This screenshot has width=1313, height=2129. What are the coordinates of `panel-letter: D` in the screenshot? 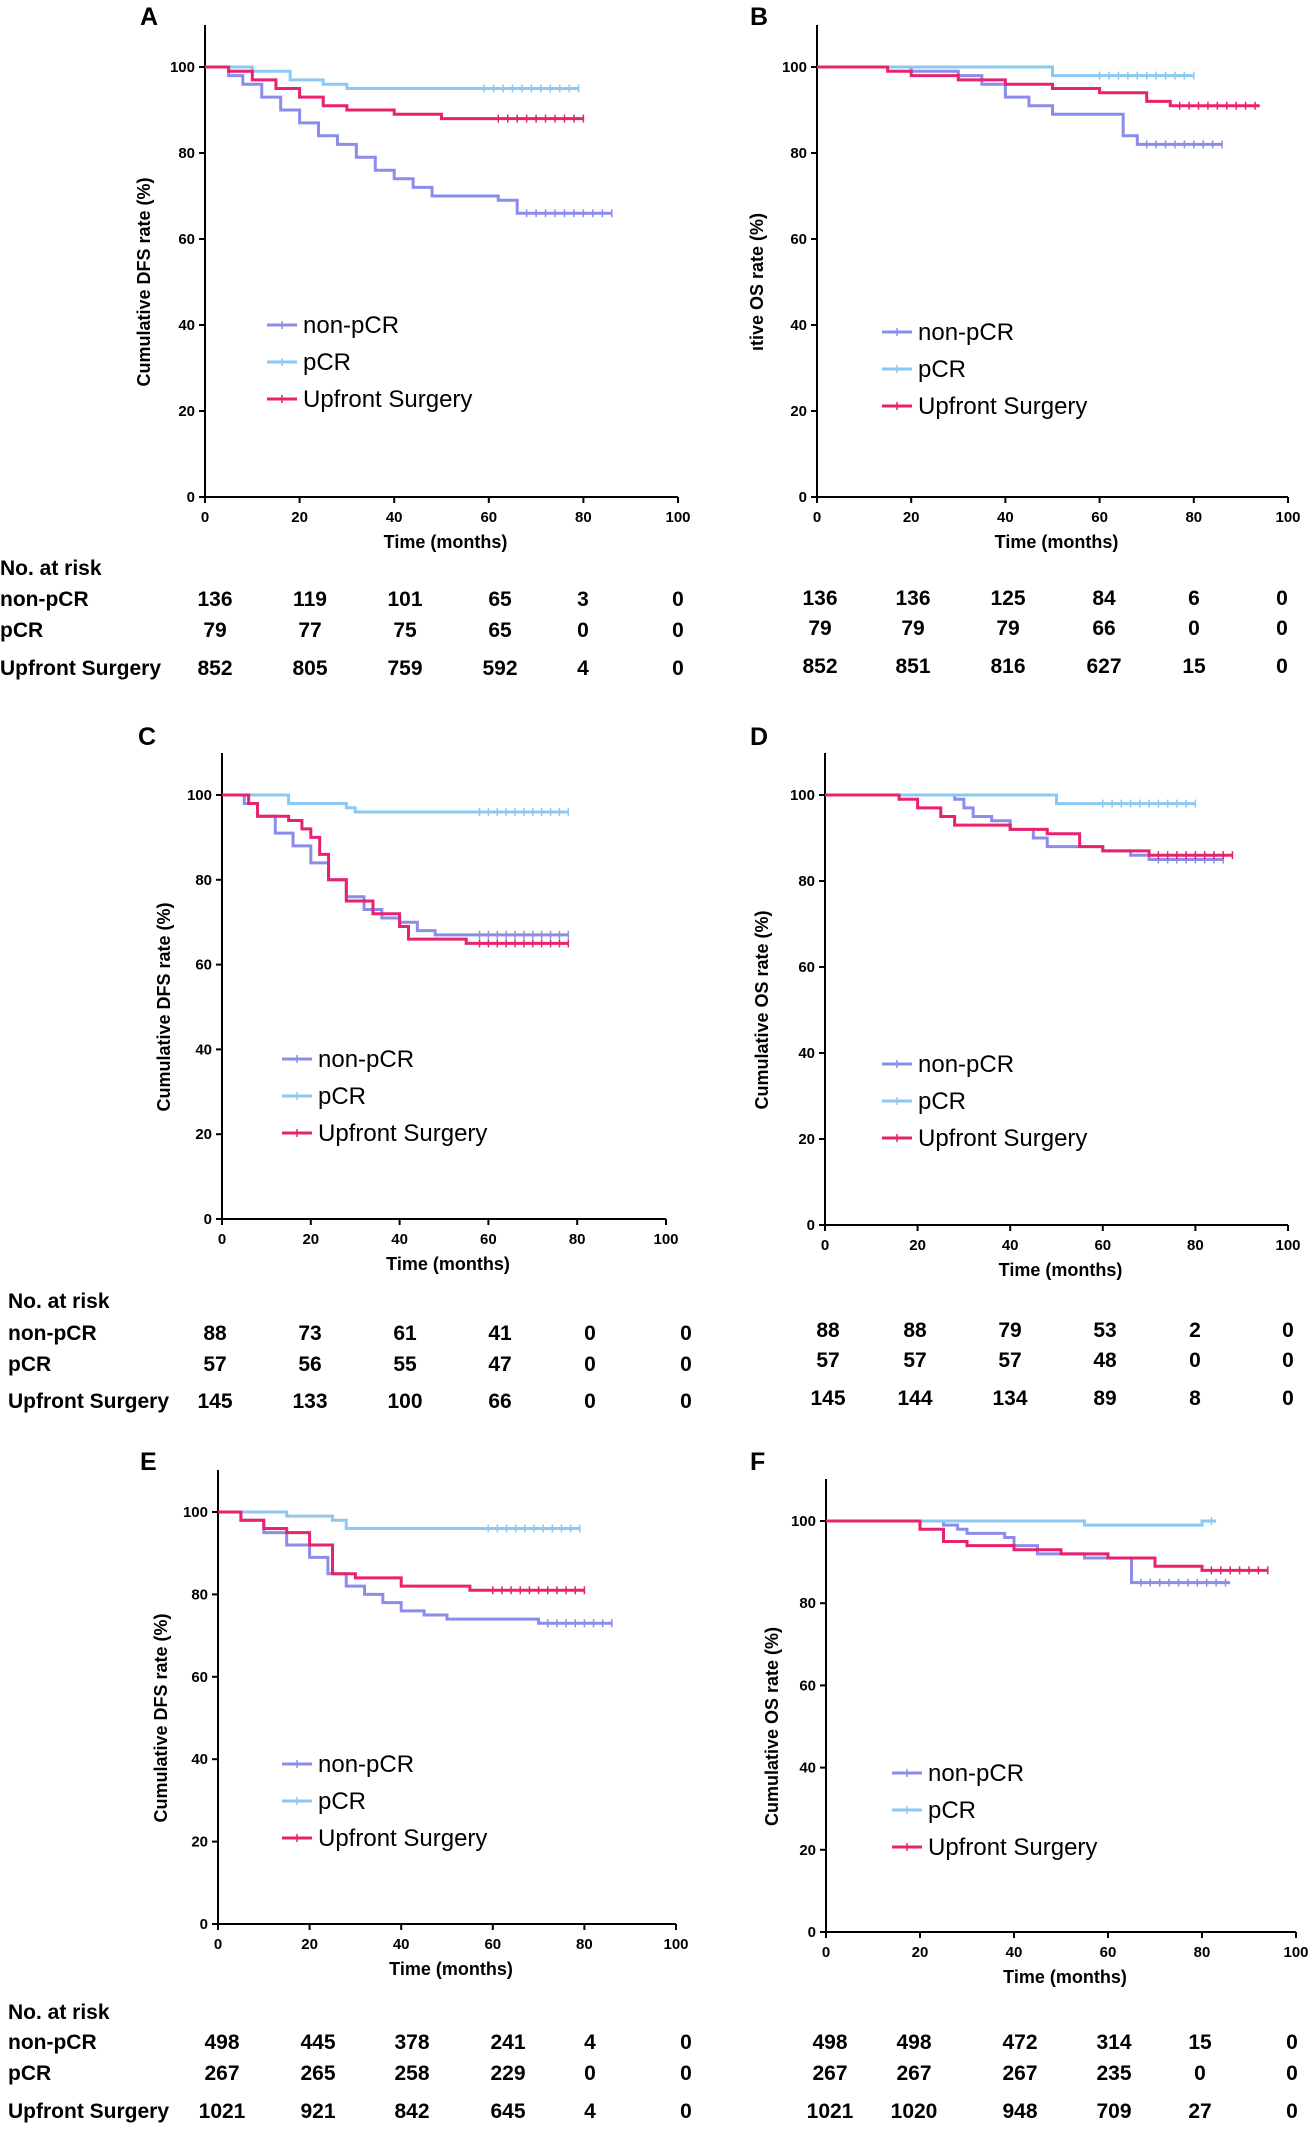 It's located at (759, 737).